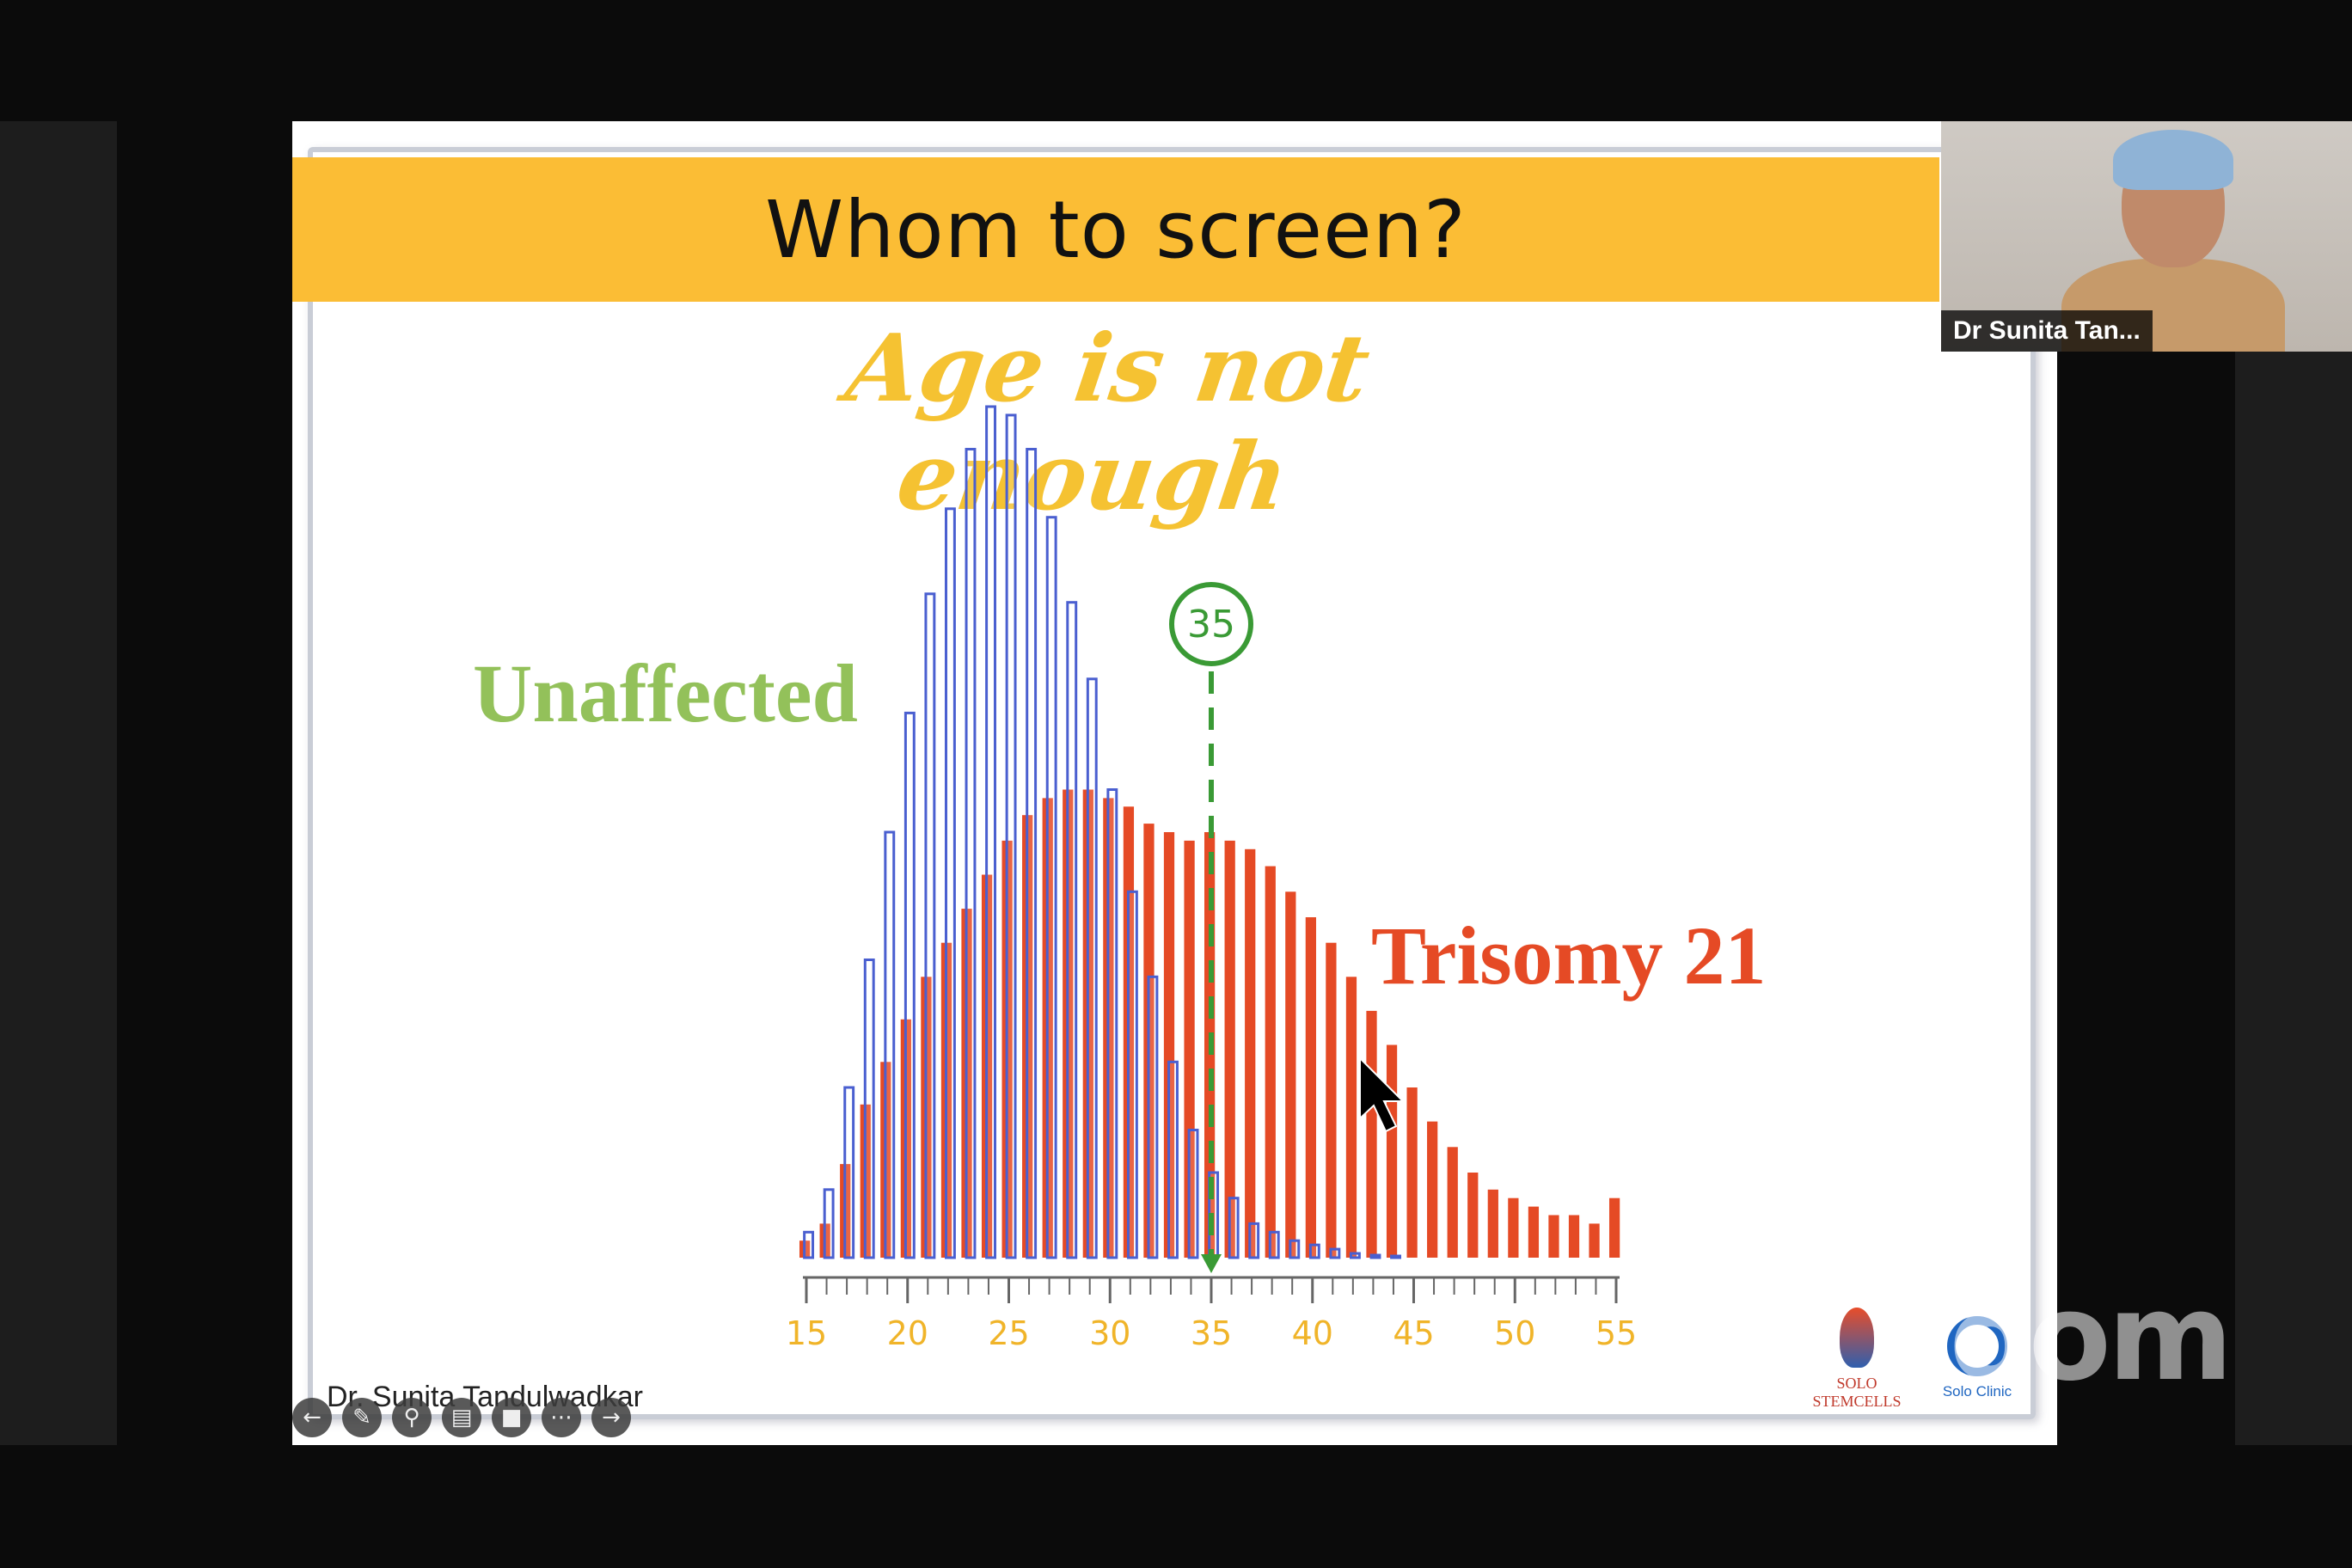 This screenshot has width=2352, height=1568. I want to click on x-axis: 15 20 25 30 35 40 45 50 55, so click(1211, 1314).